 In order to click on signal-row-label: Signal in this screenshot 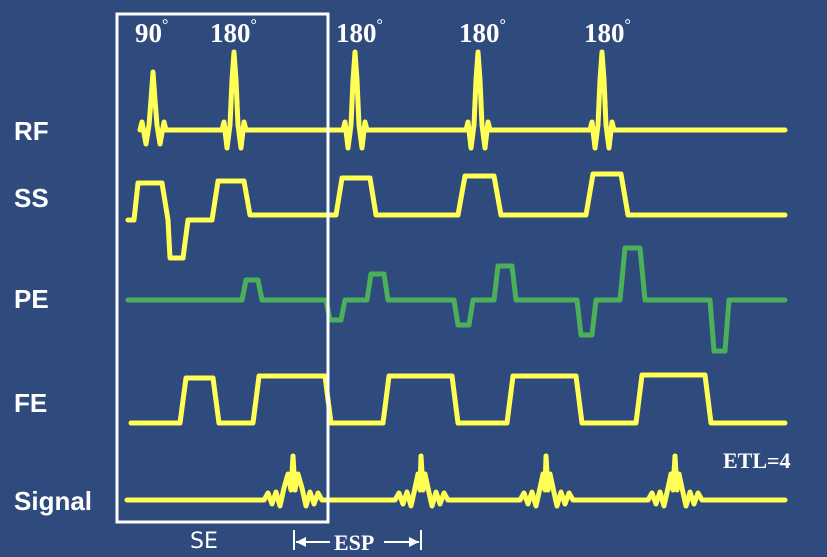, I will do `click(53, 501)`.